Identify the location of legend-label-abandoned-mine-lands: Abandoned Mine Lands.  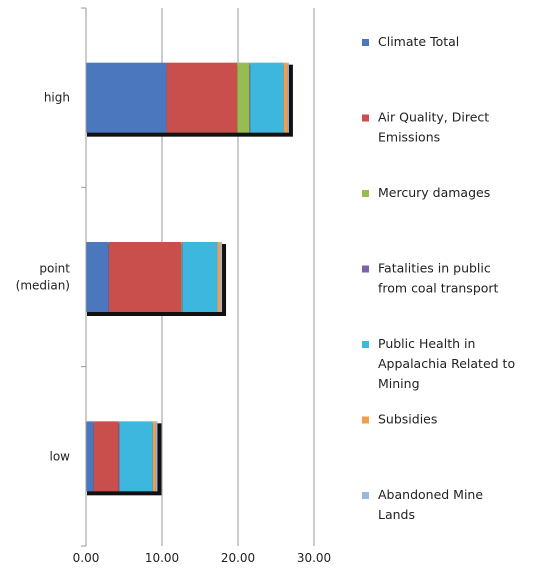
(430, 504).